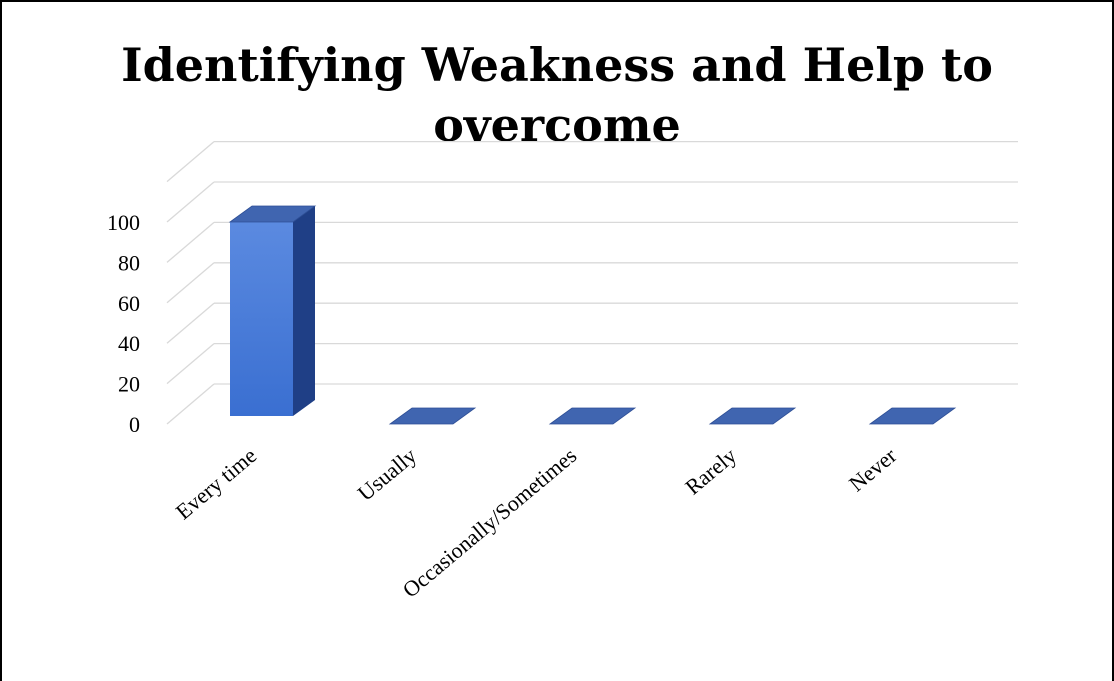 The height and width of the screenshot is (681, 1114). Describe the element at coordinates (557, 125) in the screenshot. I see `chart-title-line-2: overcome` at that location.